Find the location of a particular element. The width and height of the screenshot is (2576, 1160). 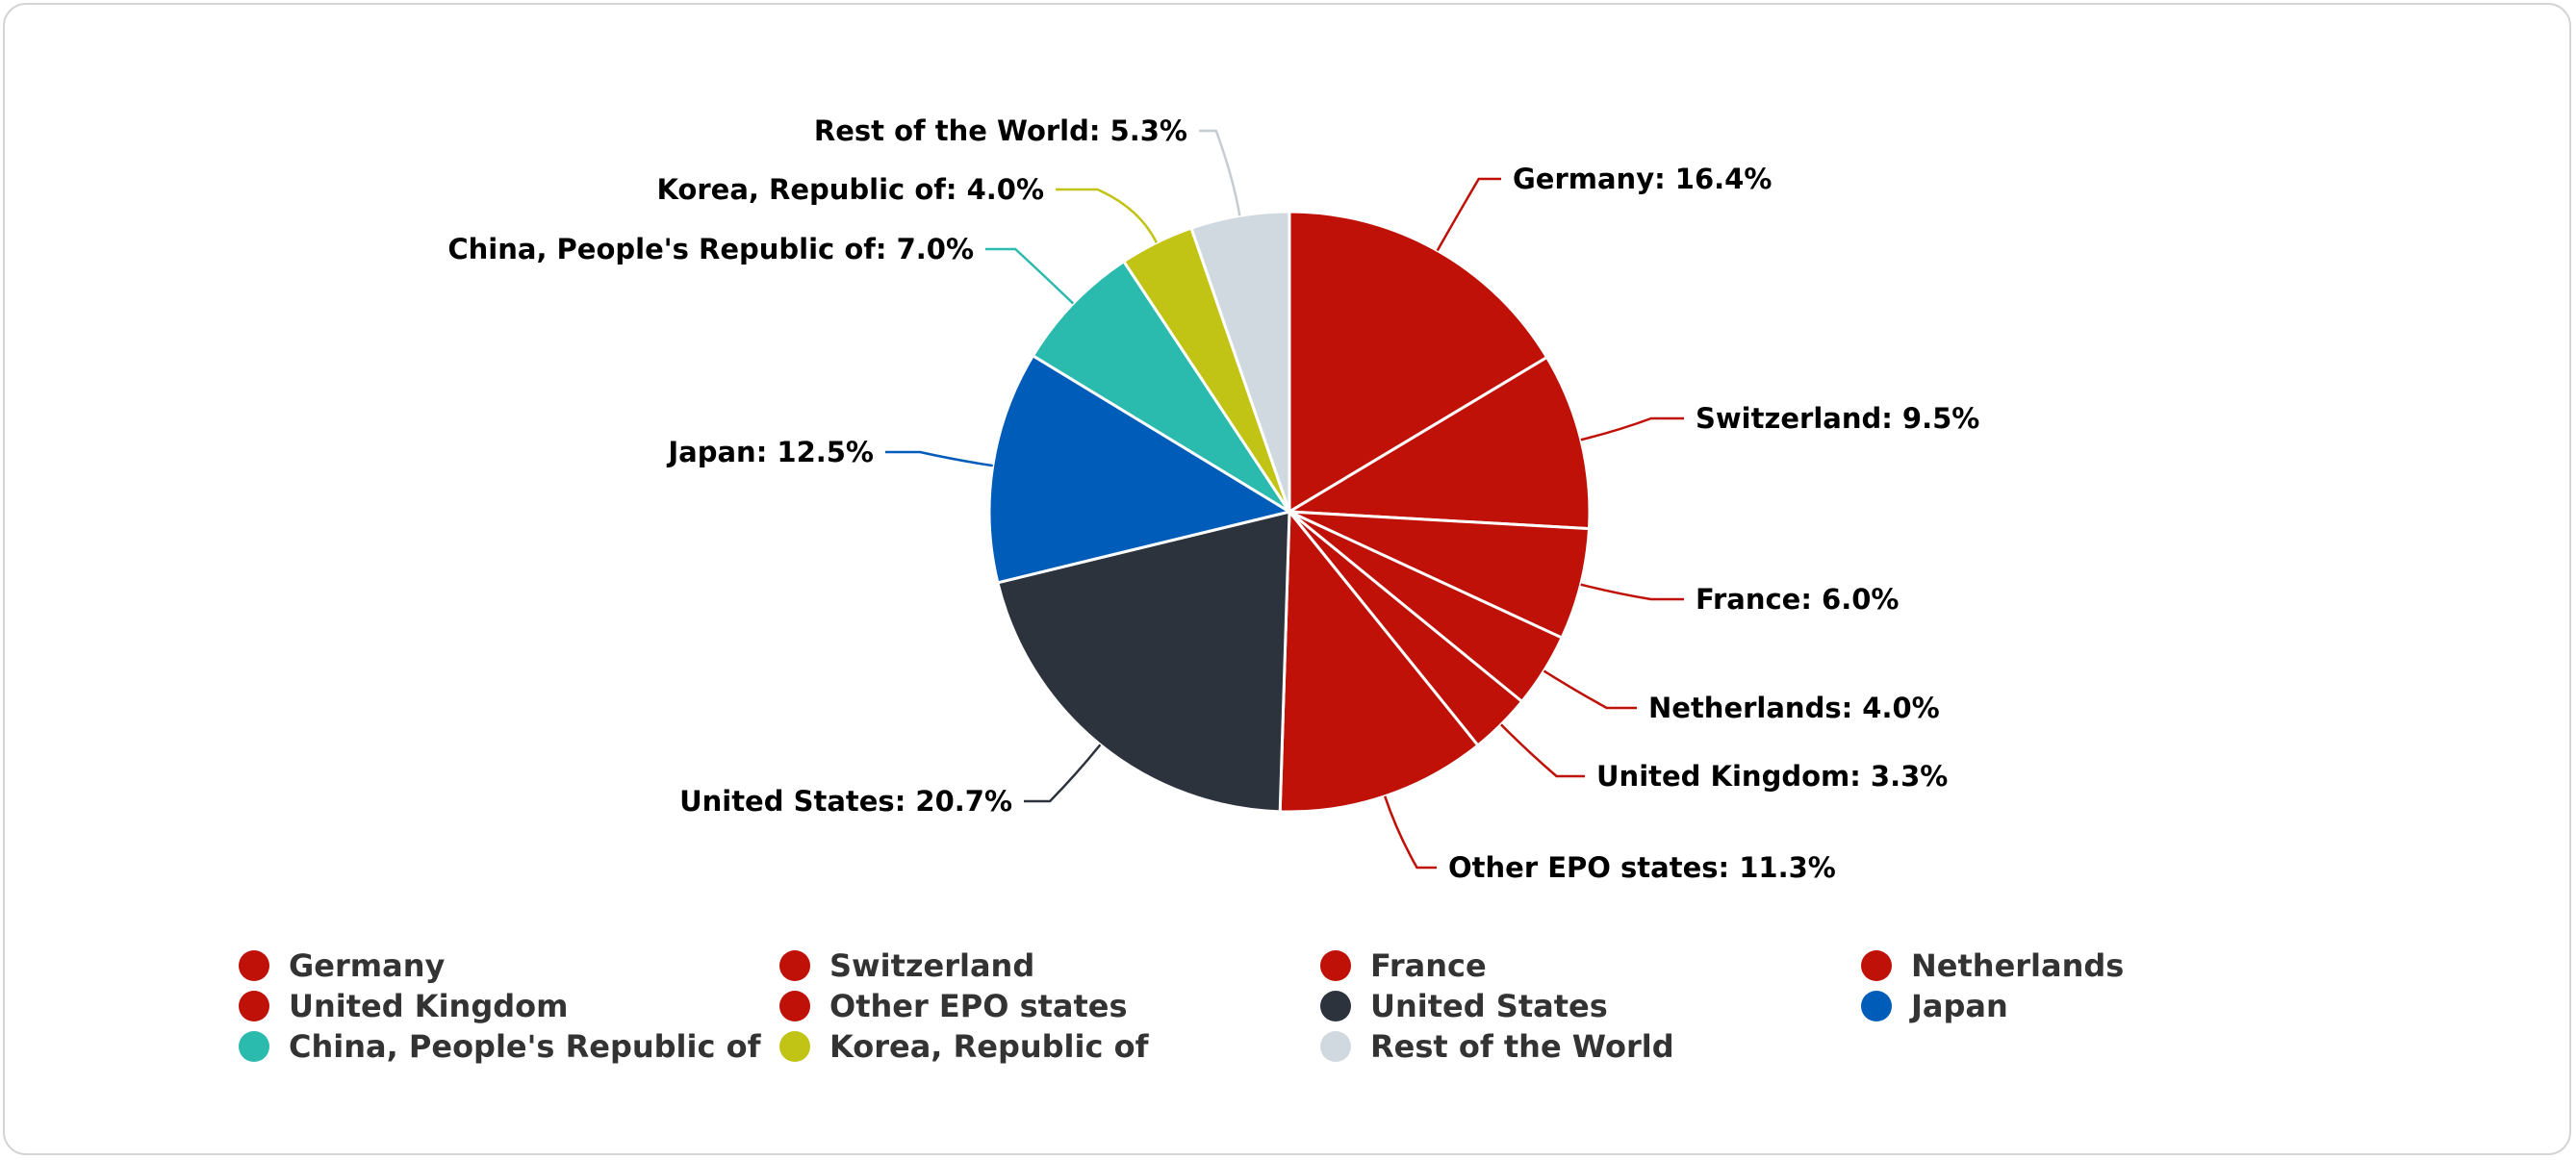

legend-item: Japan is located at coordinates (2131, 1006).